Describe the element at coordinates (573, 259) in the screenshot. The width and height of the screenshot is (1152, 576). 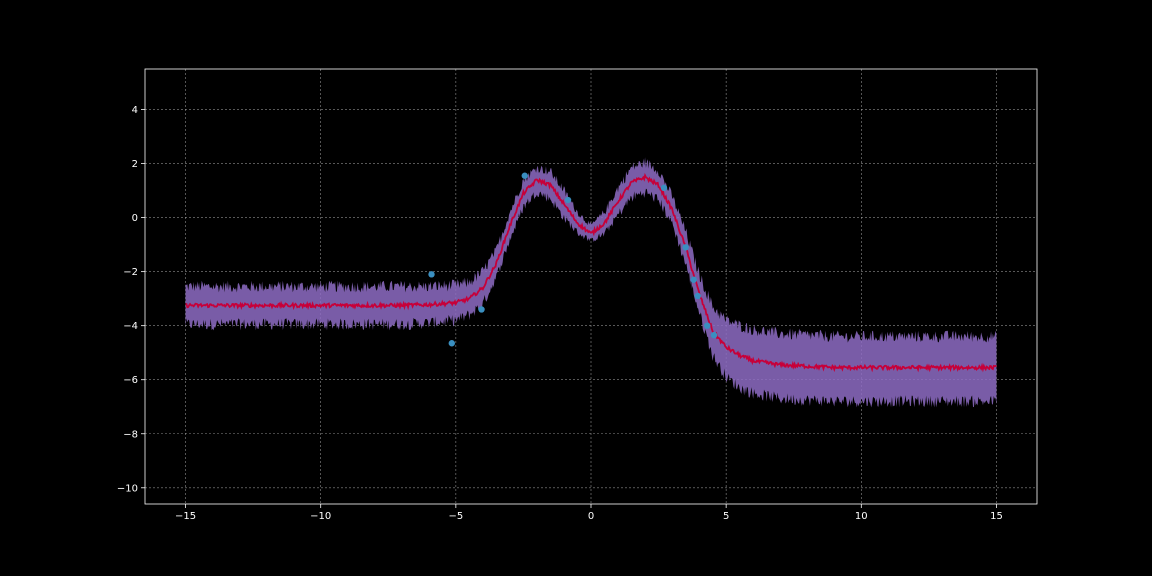
I see `observation-points` at that location.